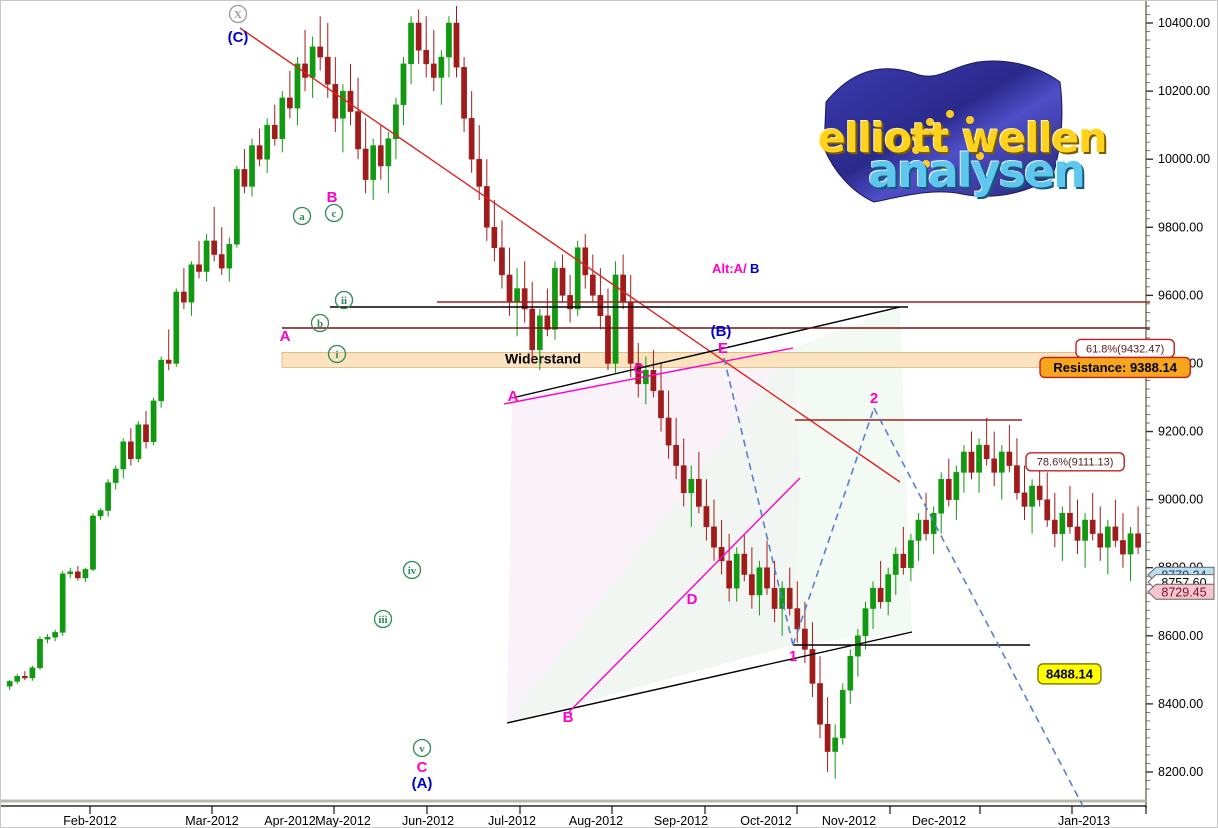 The image size is (1218, 828). Describe the element at coordinates (1180, 704) in the screenshot. I see `y-axis-tick-label: 8400.00` at that location.